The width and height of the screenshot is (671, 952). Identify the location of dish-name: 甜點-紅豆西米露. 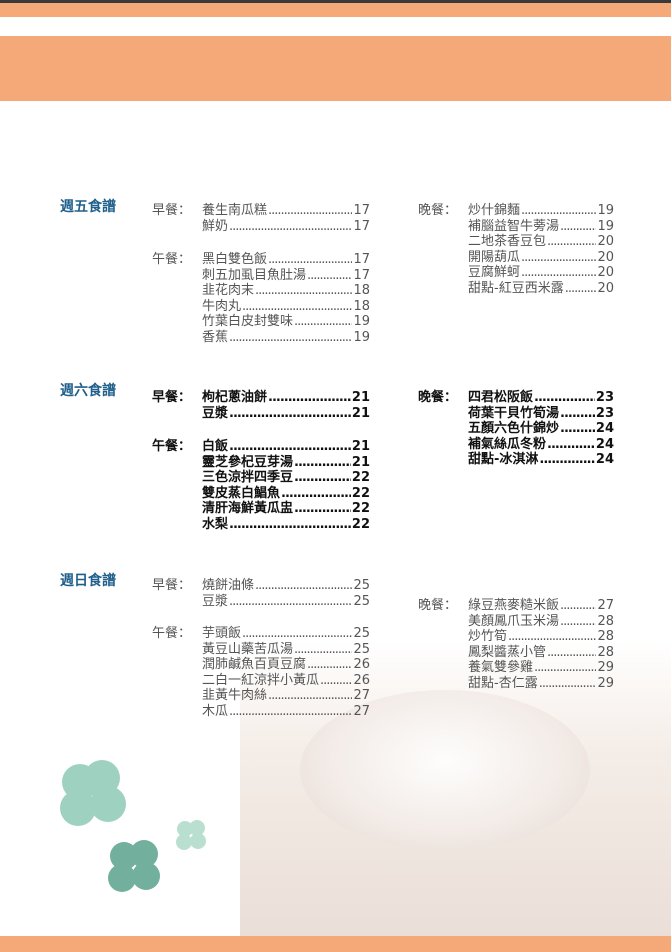
(516, 288).